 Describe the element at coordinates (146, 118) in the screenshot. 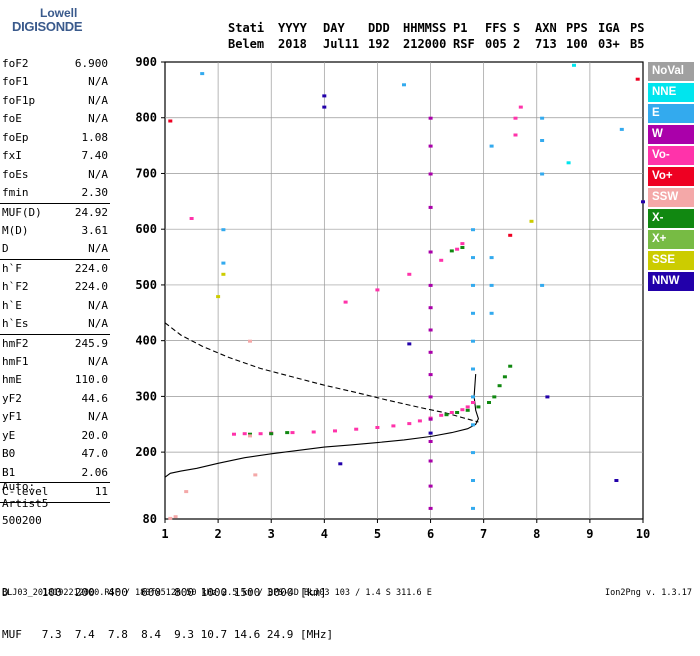

I see `y-tick-label: 800` at that location.